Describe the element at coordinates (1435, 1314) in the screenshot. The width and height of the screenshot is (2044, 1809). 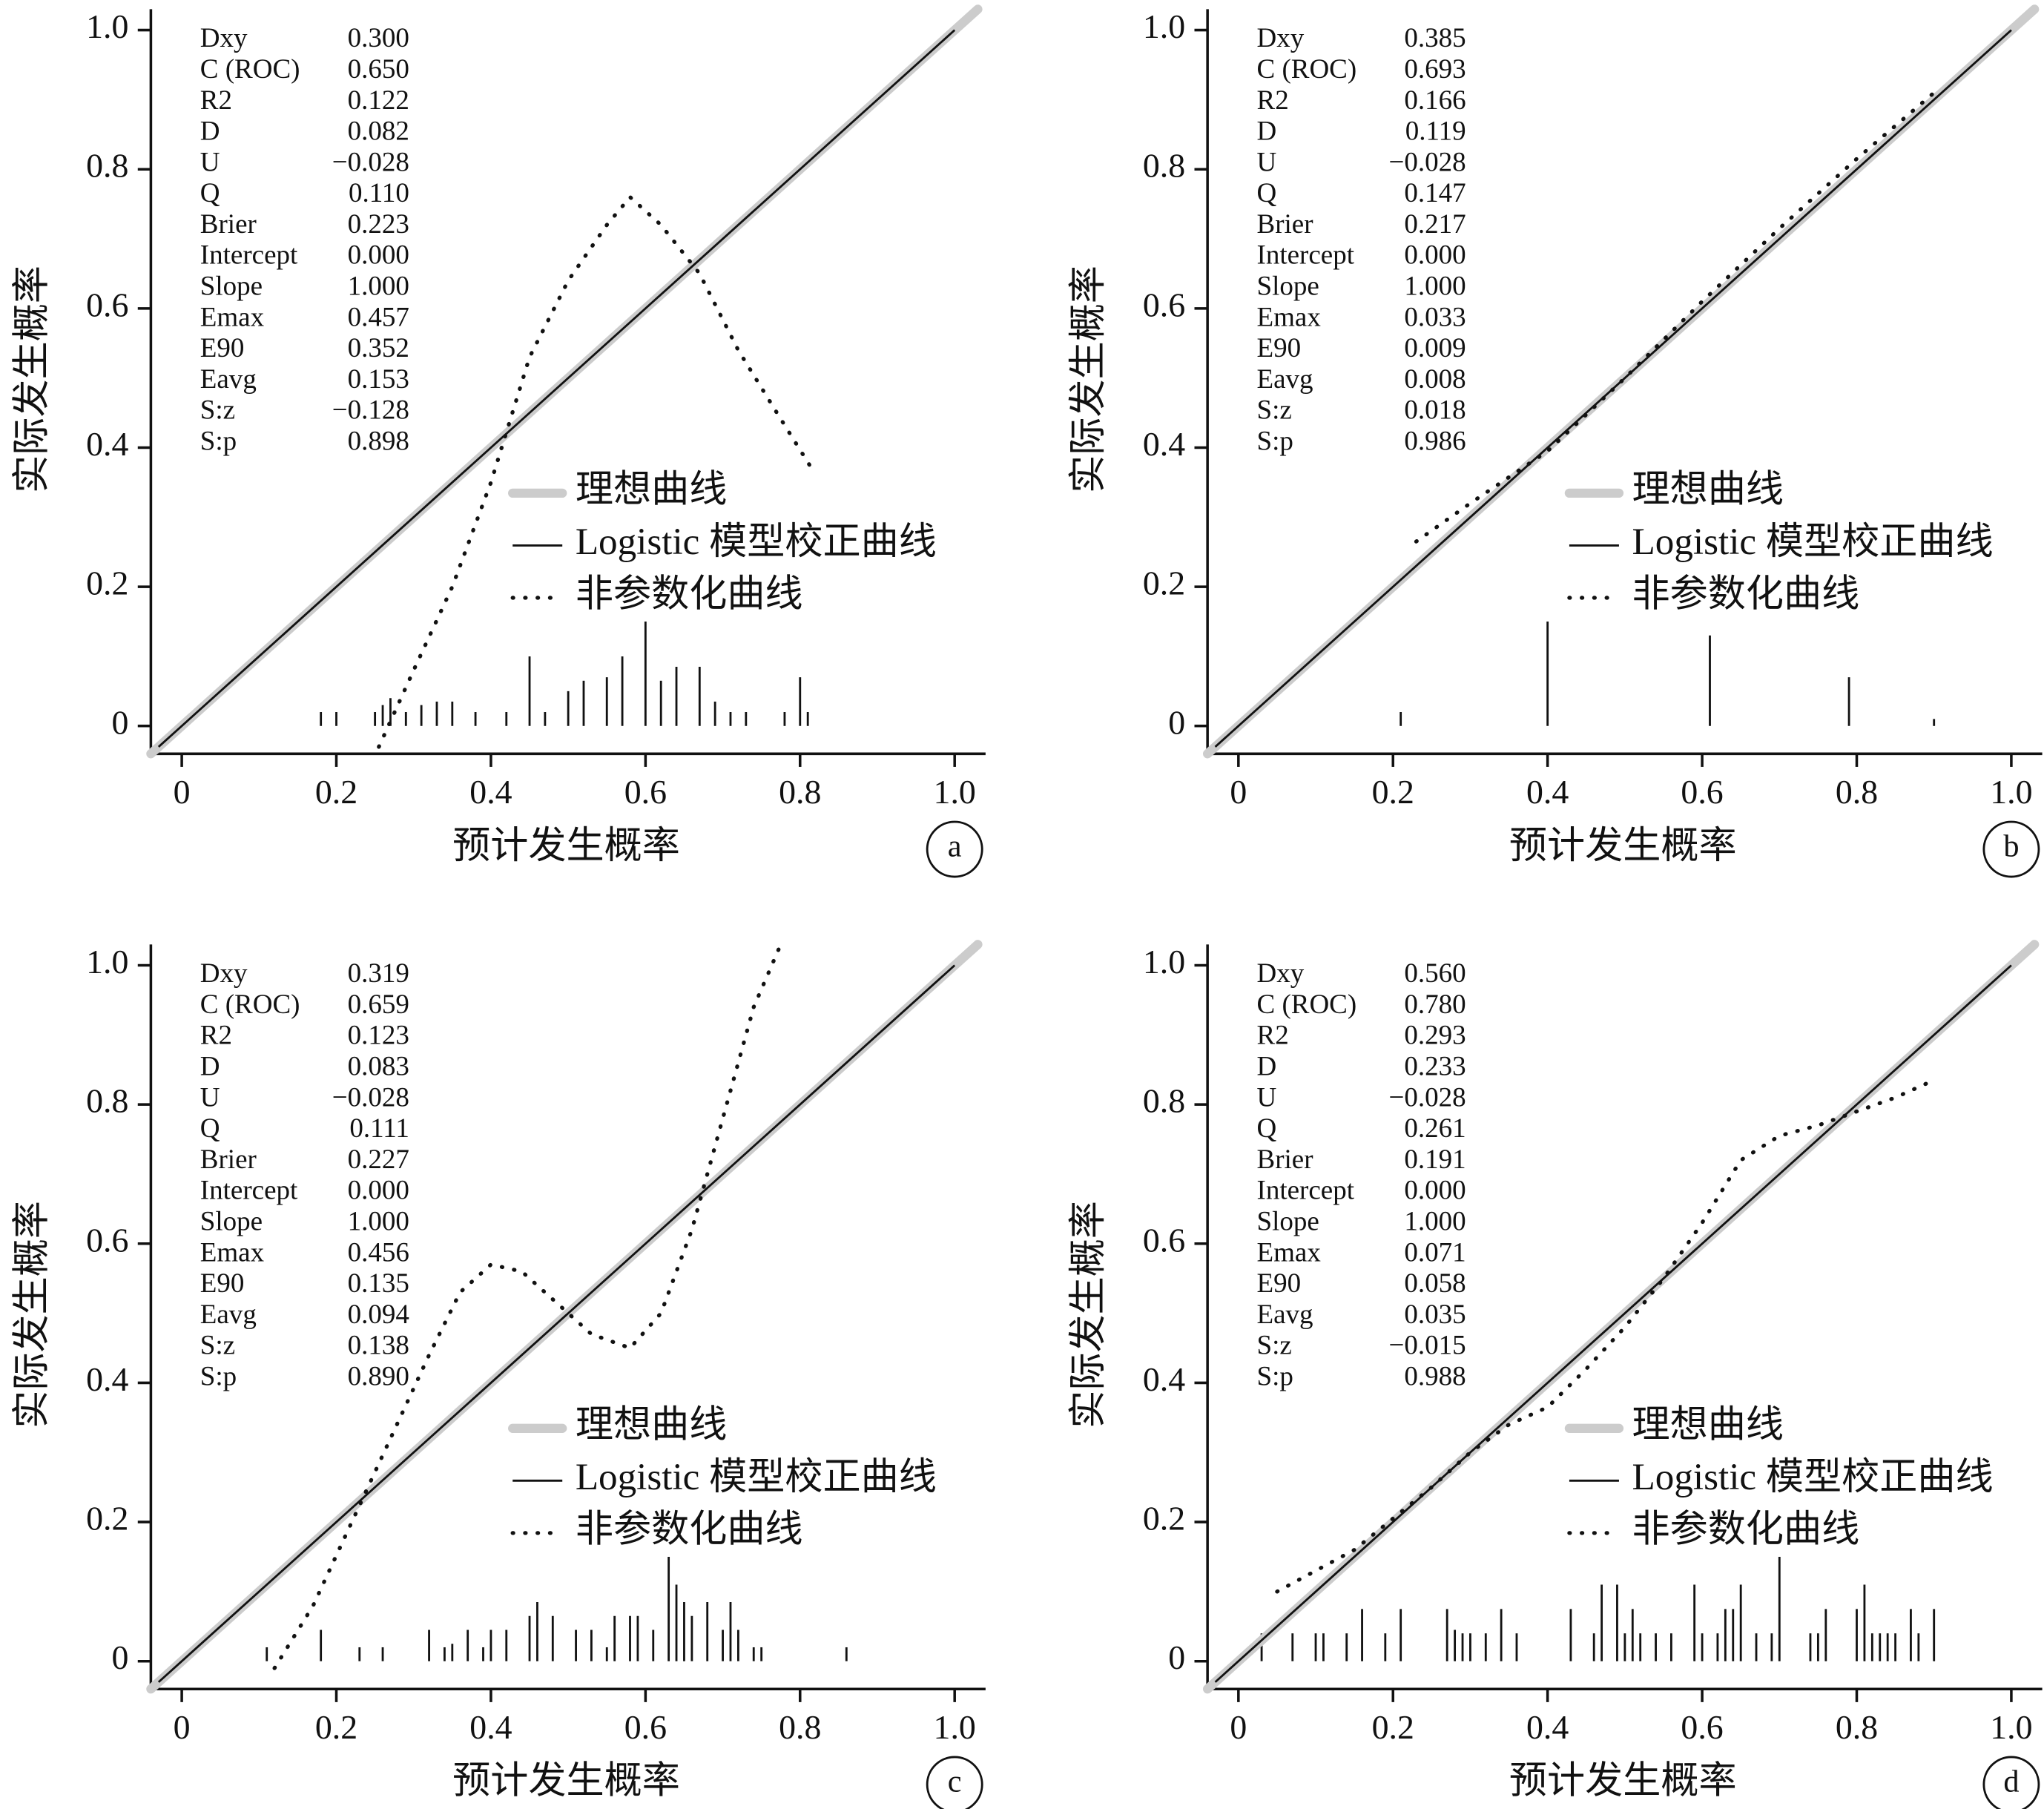
I see `stat-value: 0.035` at that location.